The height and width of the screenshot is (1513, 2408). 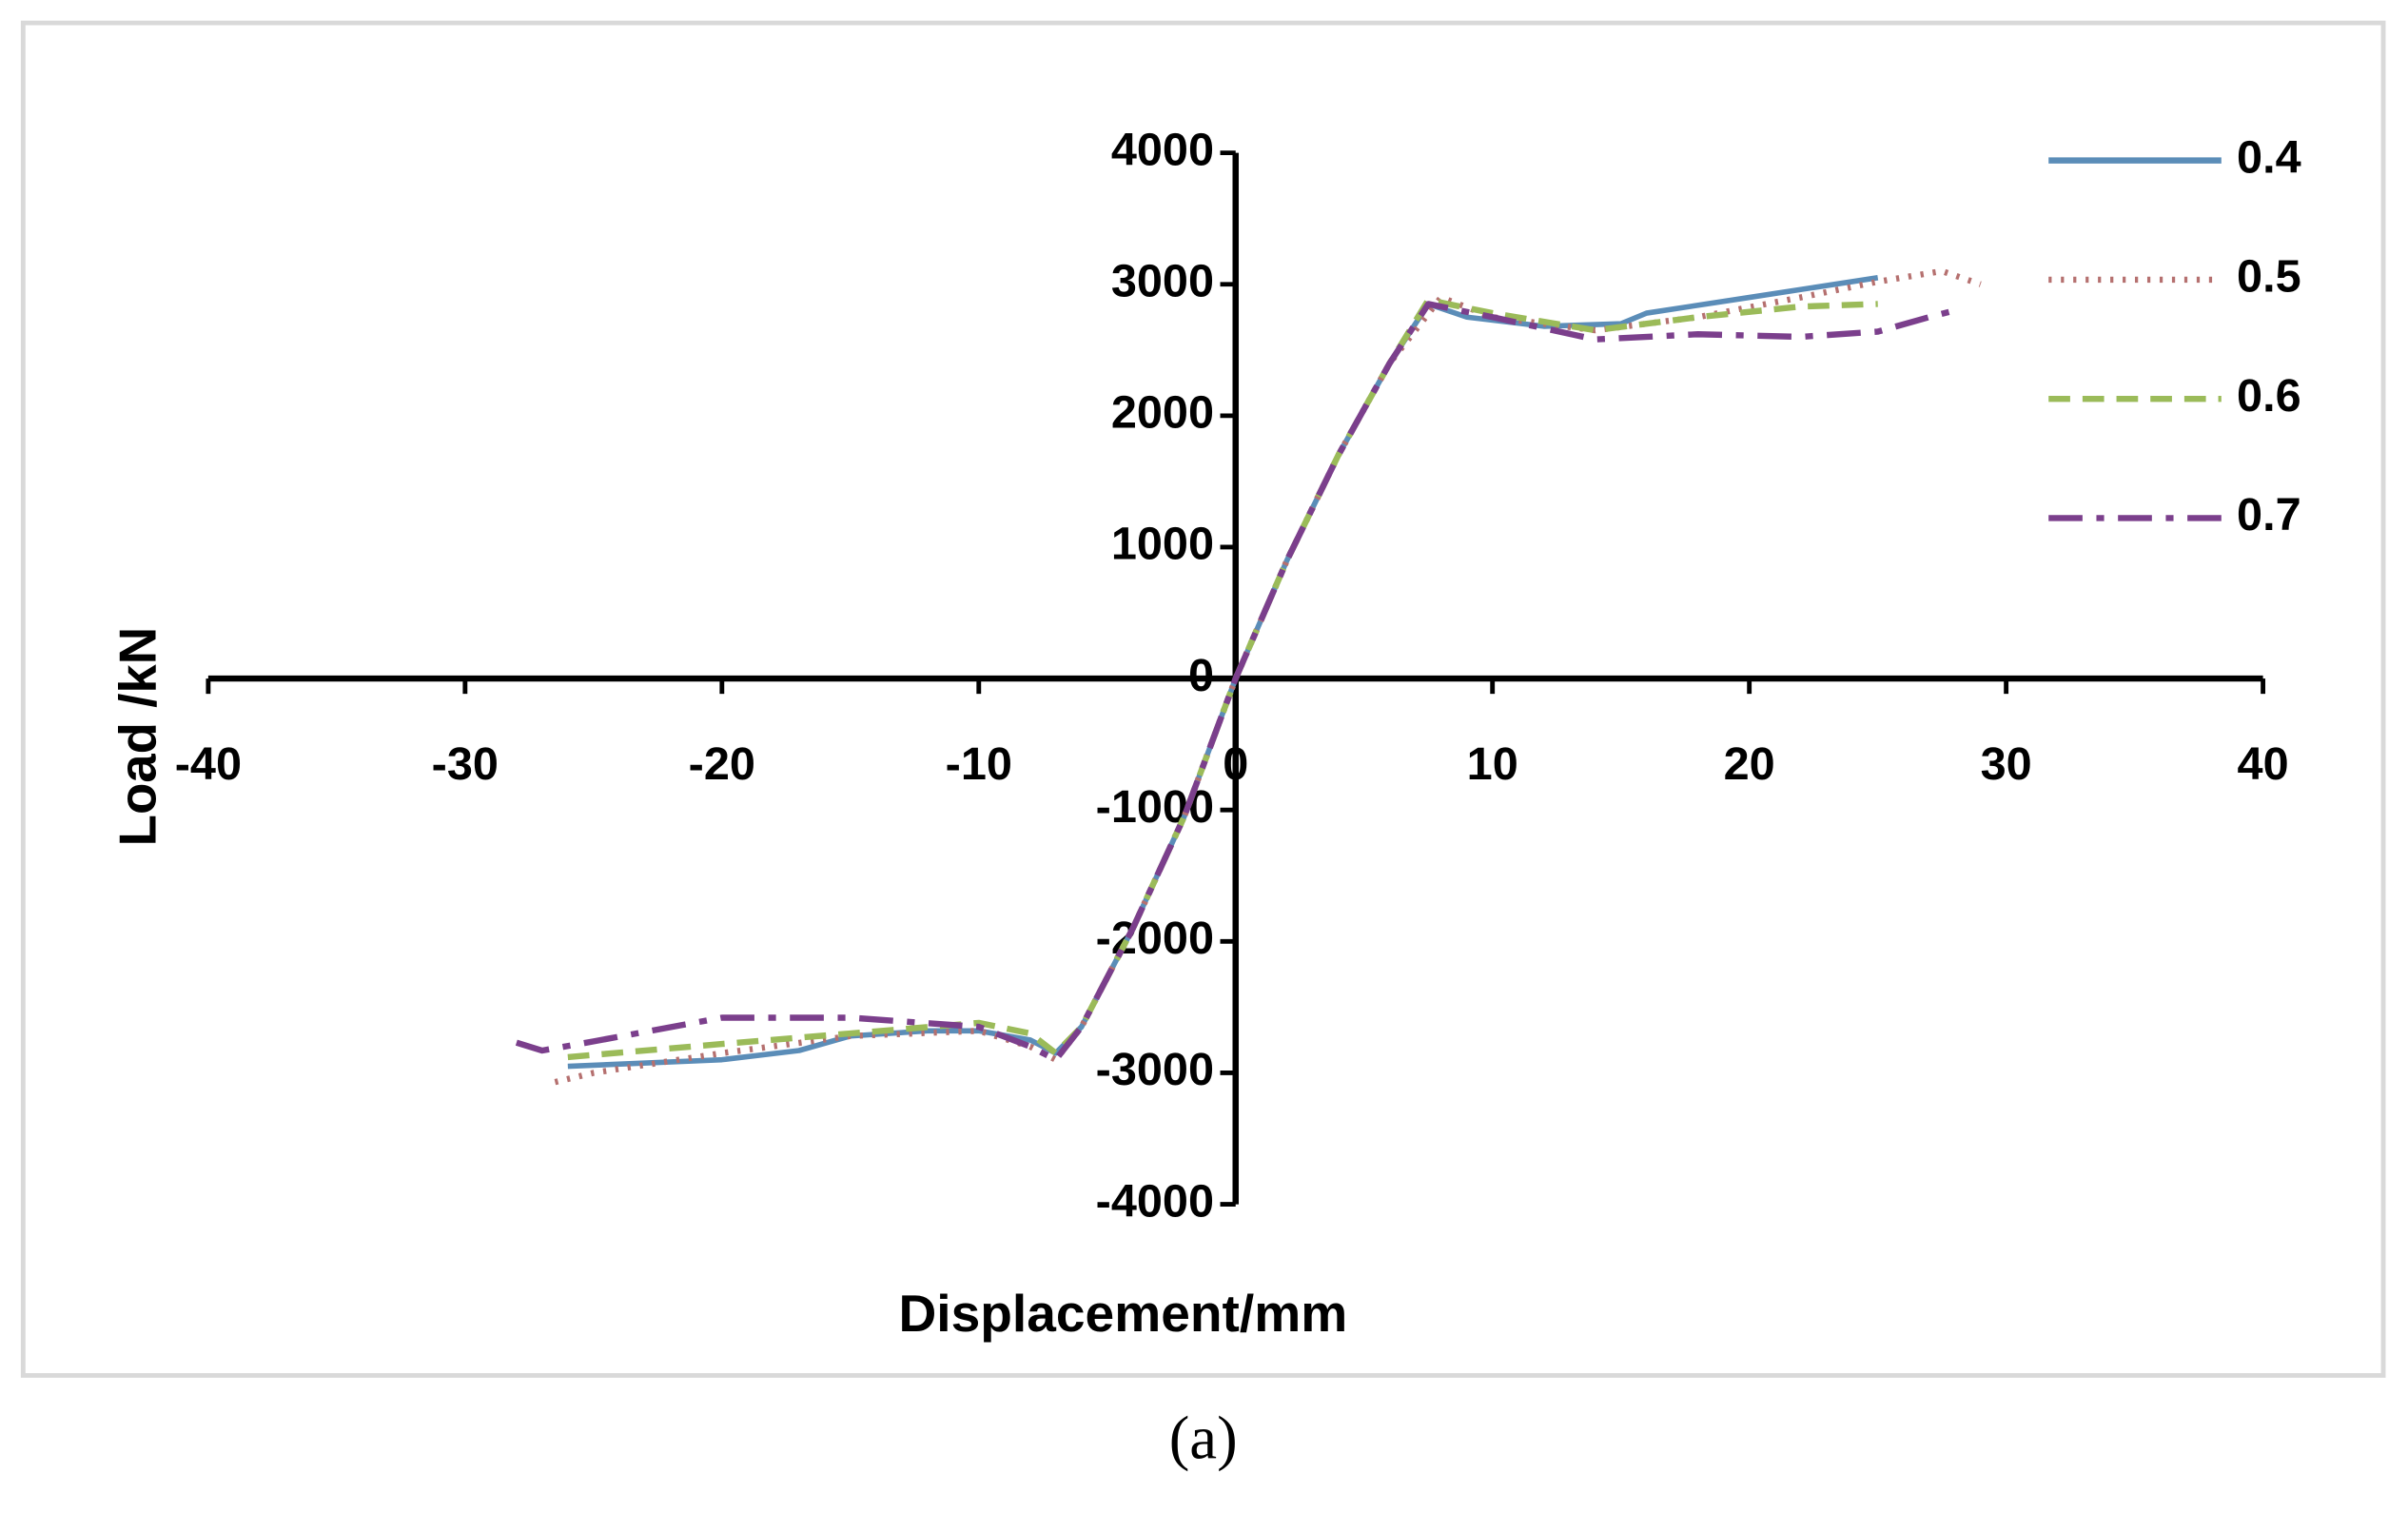 I want to click on x-tick-label: 0, so click(x=1235, y=764).